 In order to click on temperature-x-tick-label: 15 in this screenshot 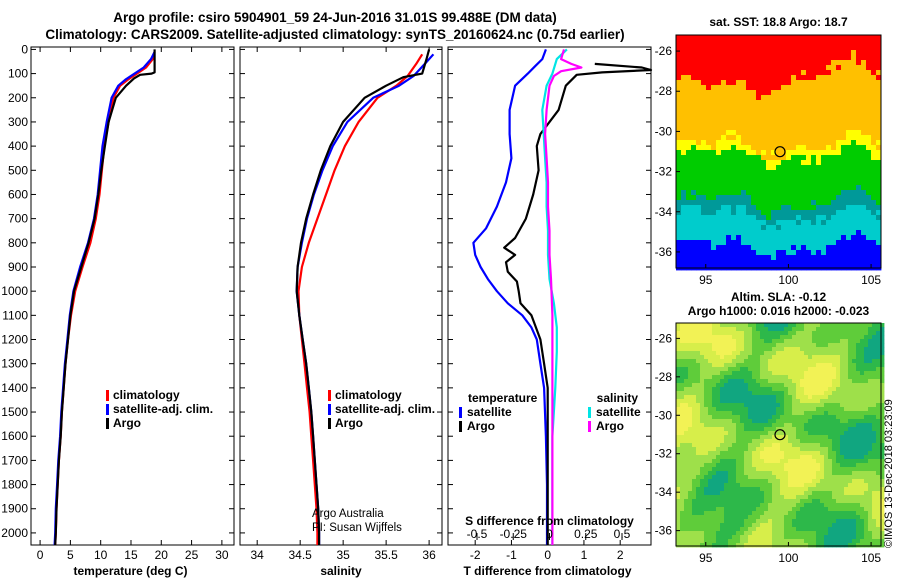, I will do `click(131, 555)`.